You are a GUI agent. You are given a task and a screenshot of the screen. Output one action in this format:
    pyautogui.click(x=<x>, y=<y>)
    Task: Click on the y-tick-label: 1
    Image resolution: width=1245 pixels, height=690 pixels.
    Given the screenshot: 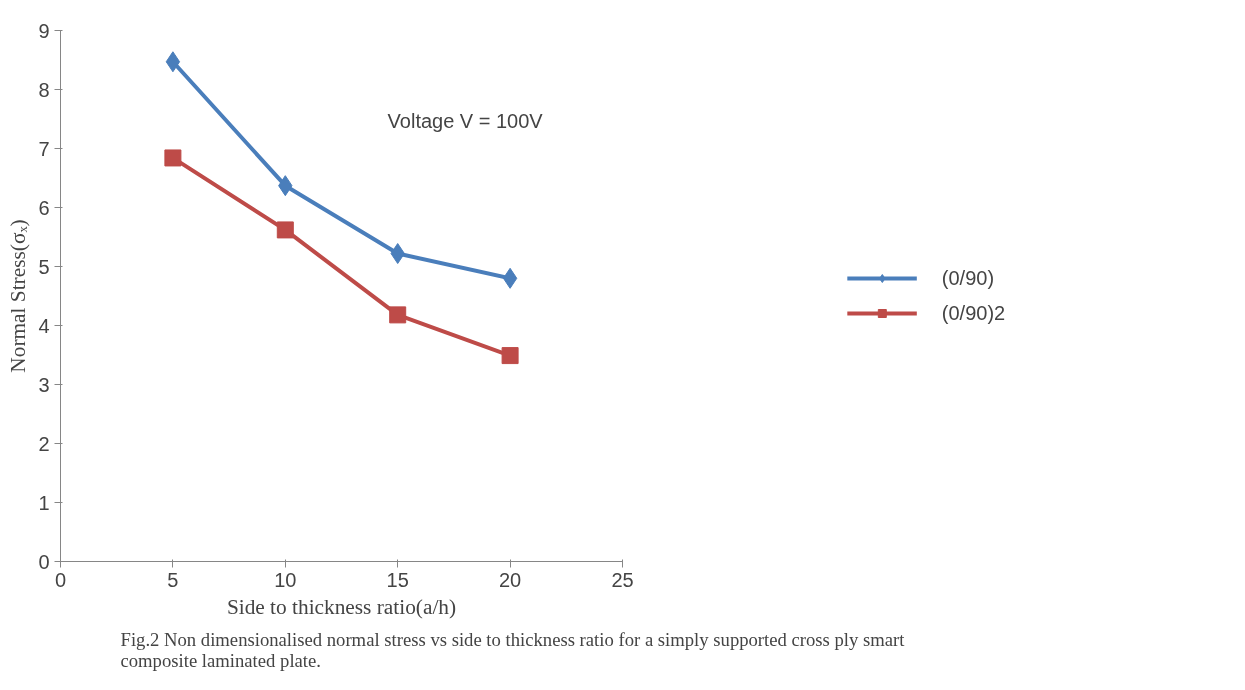 What is the action you would take?
    pyautogui.click(x=44, y=502)
    